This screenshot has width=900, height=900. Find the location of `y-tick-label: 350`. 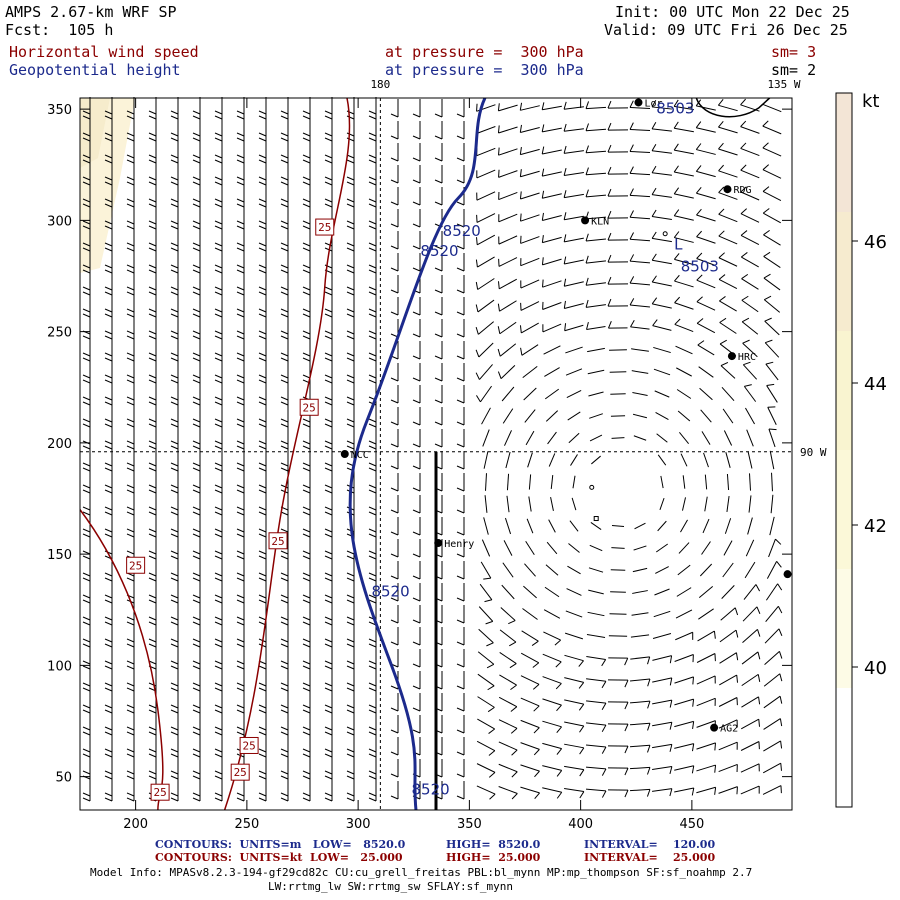

y-tick-label: 350 is located at coordinates (59, 110).